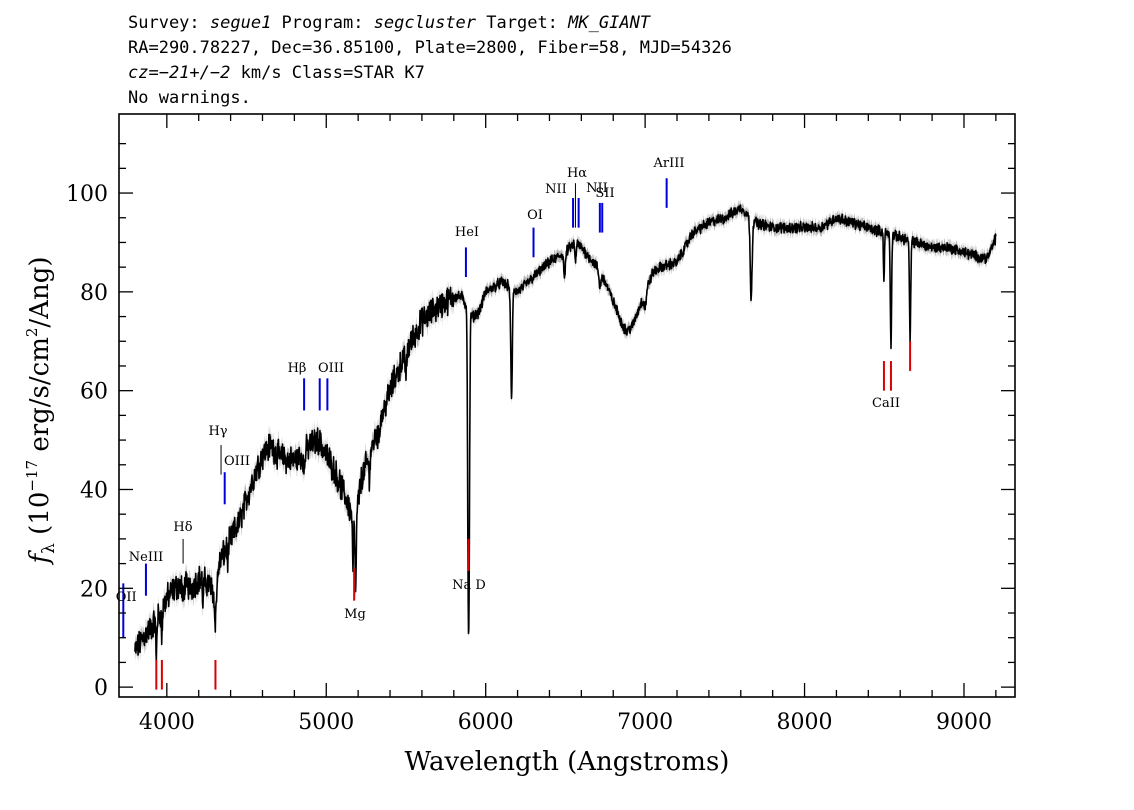  I want to click on survey-value: segue1, so click(240, 23).